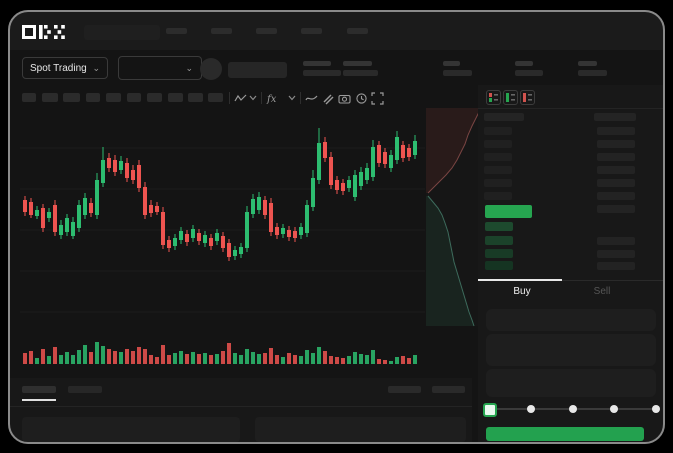 The image size is (673, 453). Describe the element at coordinates (520, 280) in the screenshot. I see `active-tab-underline` at that location.